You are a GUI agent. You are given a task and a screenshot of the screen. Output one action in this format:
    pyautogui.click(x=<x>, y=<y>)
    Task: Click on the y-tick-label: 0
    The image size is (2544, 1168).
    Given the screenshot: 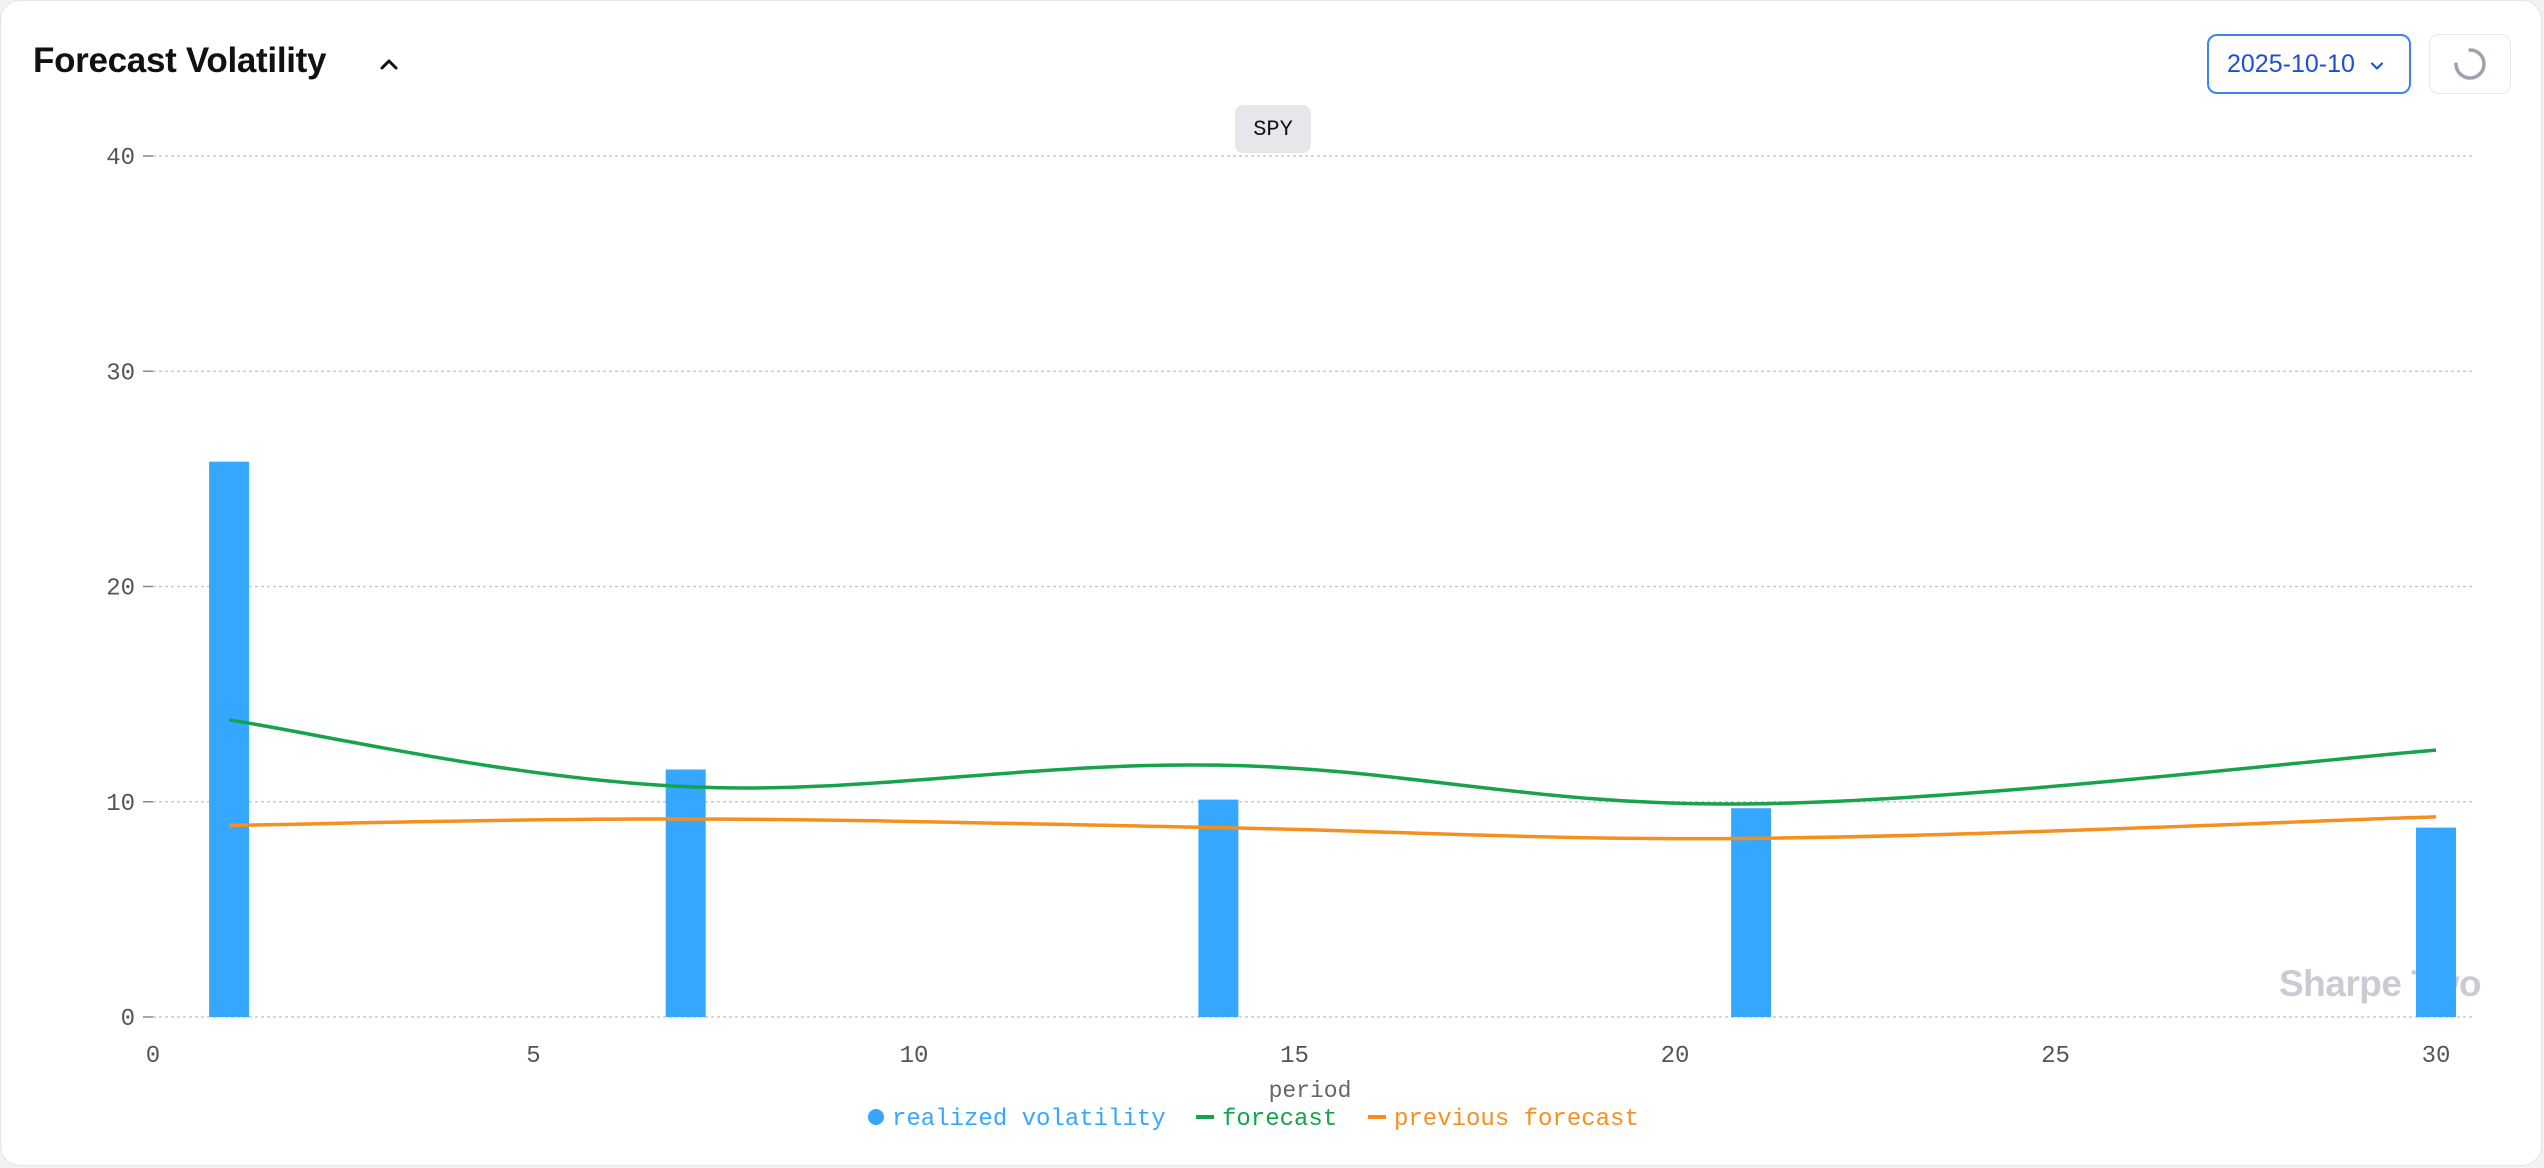 What is the action you would take?
    pyautogui.click(x=128, y=1019)
    